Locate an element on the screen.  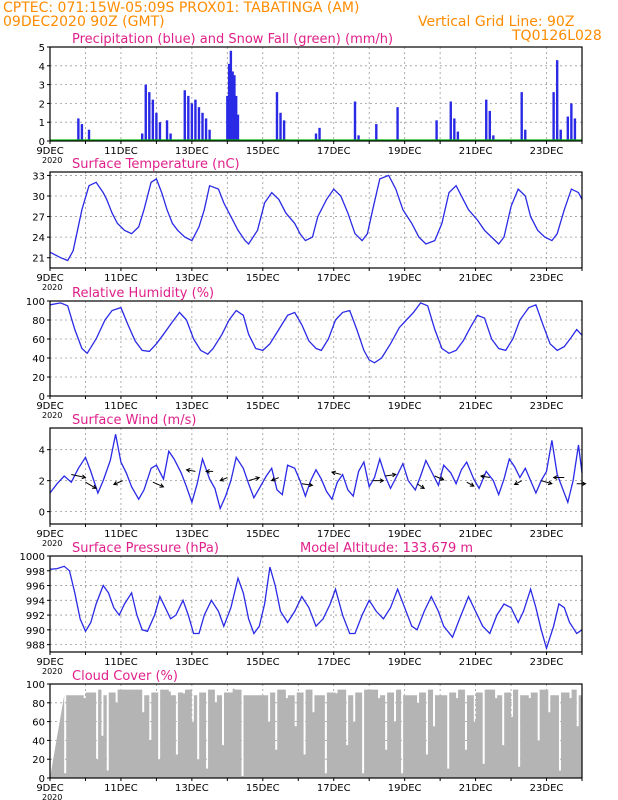
y-tick-label: 40 is located at coordinates (38, 741).